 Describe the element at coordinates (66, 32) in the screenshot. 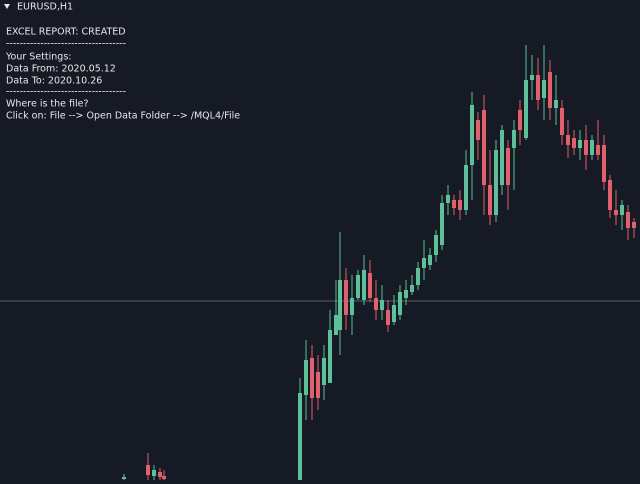

I see `panel-line: EXCEL REPORT: CREATED` at that location.